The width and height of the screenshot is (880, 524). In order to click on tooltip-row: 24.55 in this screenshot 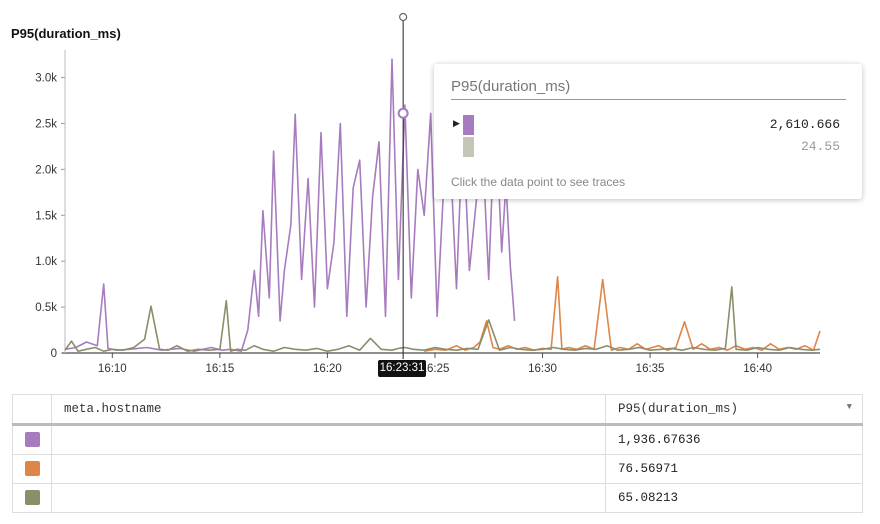, I will do `click(645, 147)`.